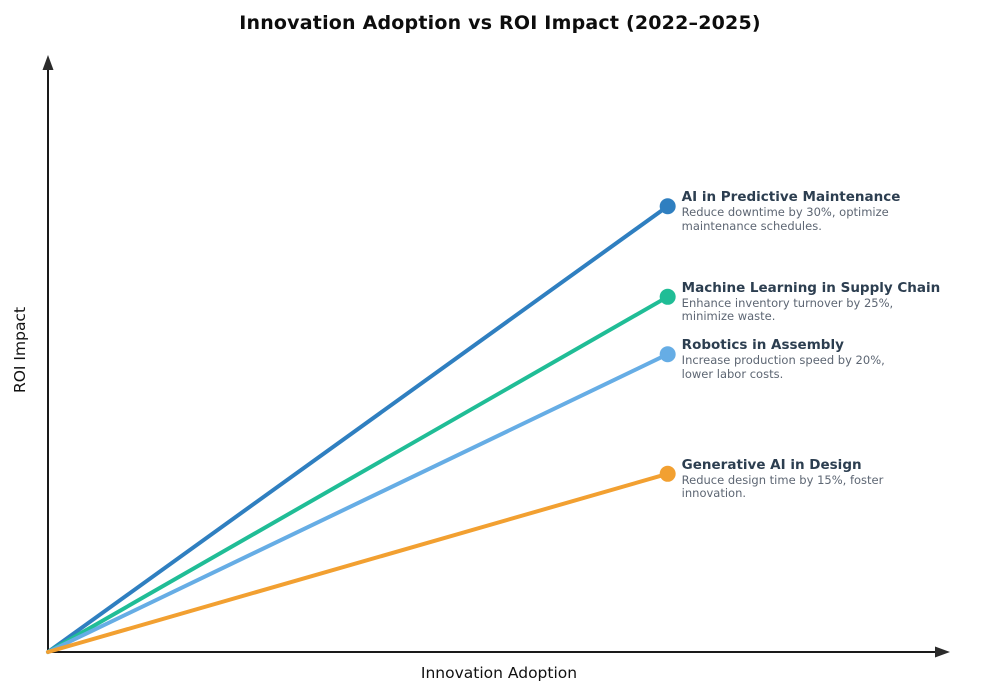 The width and height of the screenshot is (1000, 700). I want to click on series-label-description-line: Enhance inventory turnover by 25%,, so click(787, 302).